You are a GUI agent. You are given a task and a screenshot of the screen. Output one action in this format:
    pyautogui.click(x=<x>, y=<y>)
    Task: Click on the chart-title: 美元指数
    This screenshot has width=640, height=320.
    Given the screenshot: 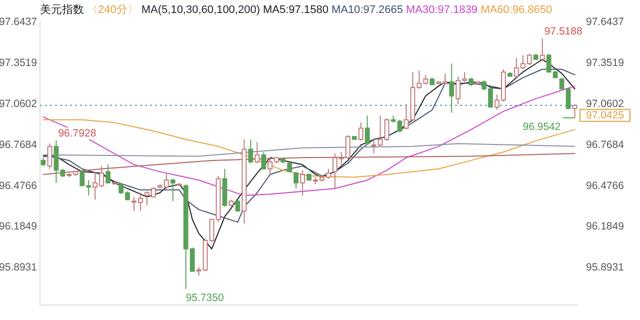 What is the action you would take?
    pyautogui.click(x=62, y=9)
    